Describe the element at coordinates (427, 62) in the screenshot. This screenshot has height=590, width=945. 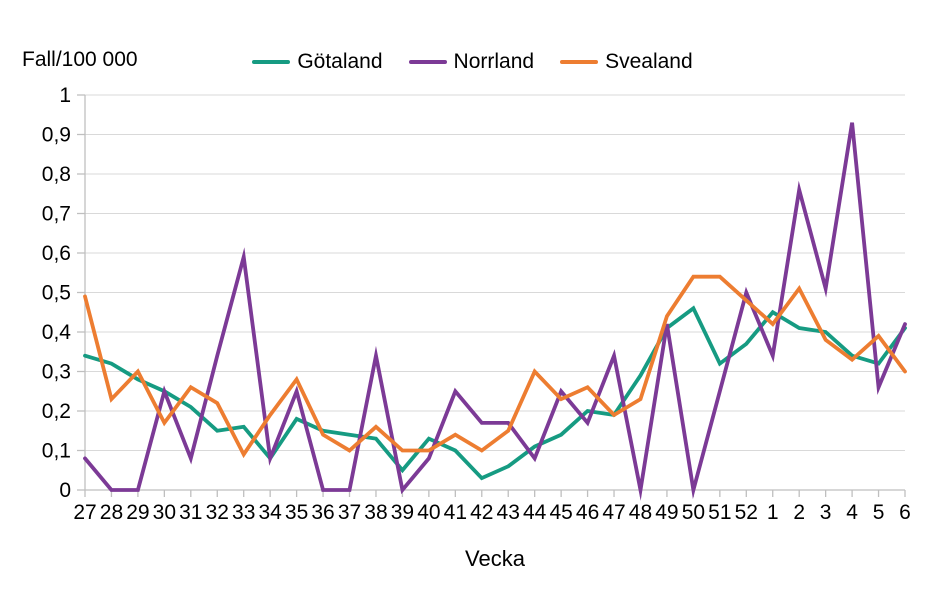
I see `legend-swatch-norrland-icon` at that location.